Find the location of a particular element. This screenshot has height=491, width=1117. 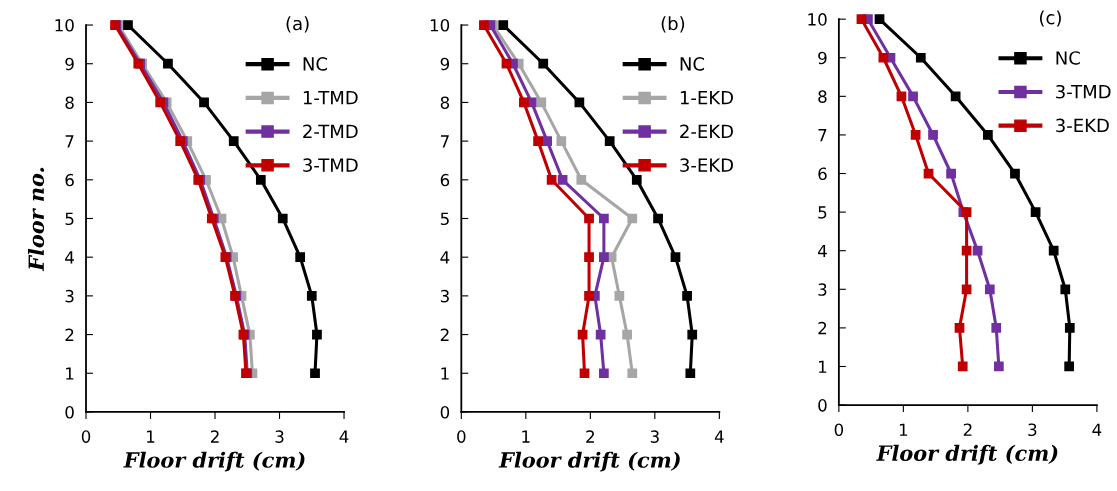

y-axis-title: Floor no. is located at coordinates (36, 219).